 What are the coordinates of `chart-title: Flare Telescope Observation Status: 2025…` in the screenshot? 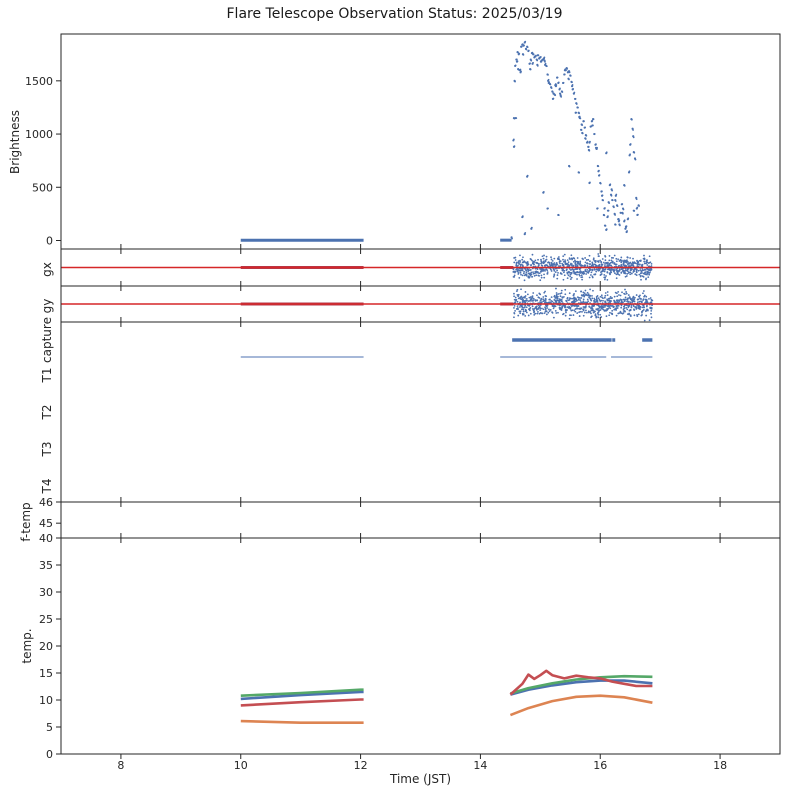 It's located at (394, 14).